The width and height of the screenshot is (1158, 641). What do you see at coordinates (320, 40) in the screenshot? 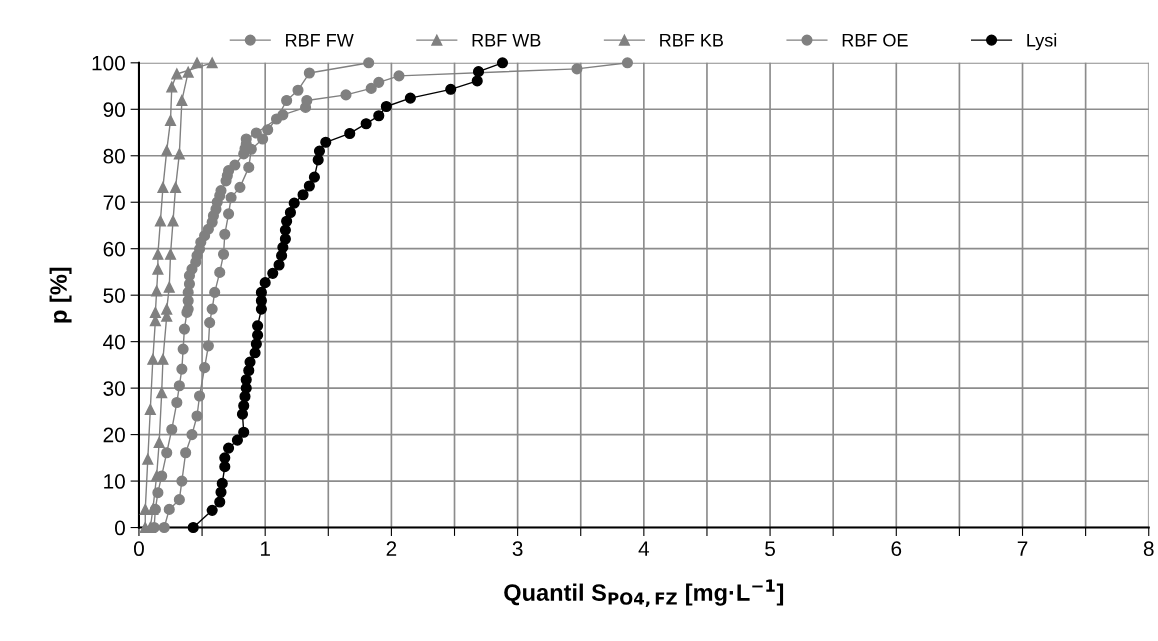
I see `legend-label: RBF FW` at bounding box center [320, 40].